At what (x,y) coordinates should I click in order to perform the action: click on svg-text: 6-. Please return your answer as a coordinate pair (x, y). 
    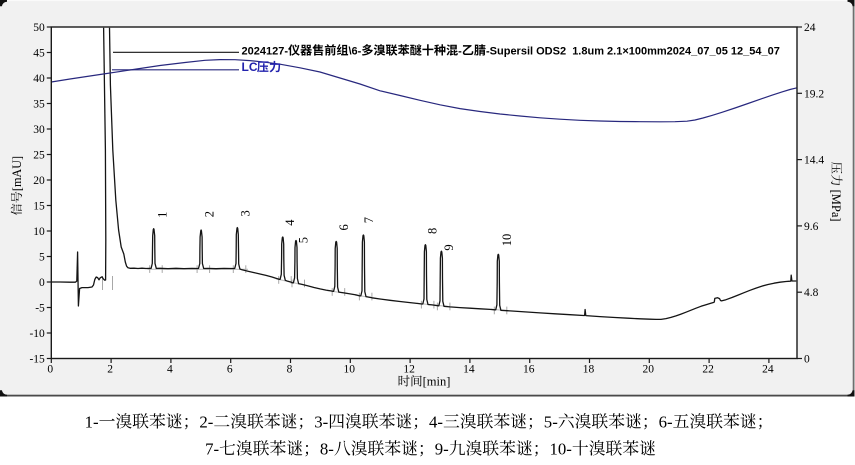
    Looking at the image, I should click on (666, 421).